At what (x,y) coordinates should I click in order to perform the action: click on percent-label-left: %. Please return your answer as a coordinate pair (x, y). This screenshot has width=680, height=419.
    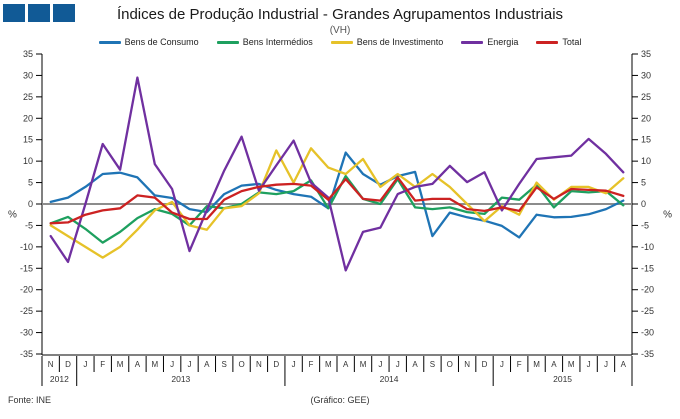
    Looking at the image, I should click on (12, 215).